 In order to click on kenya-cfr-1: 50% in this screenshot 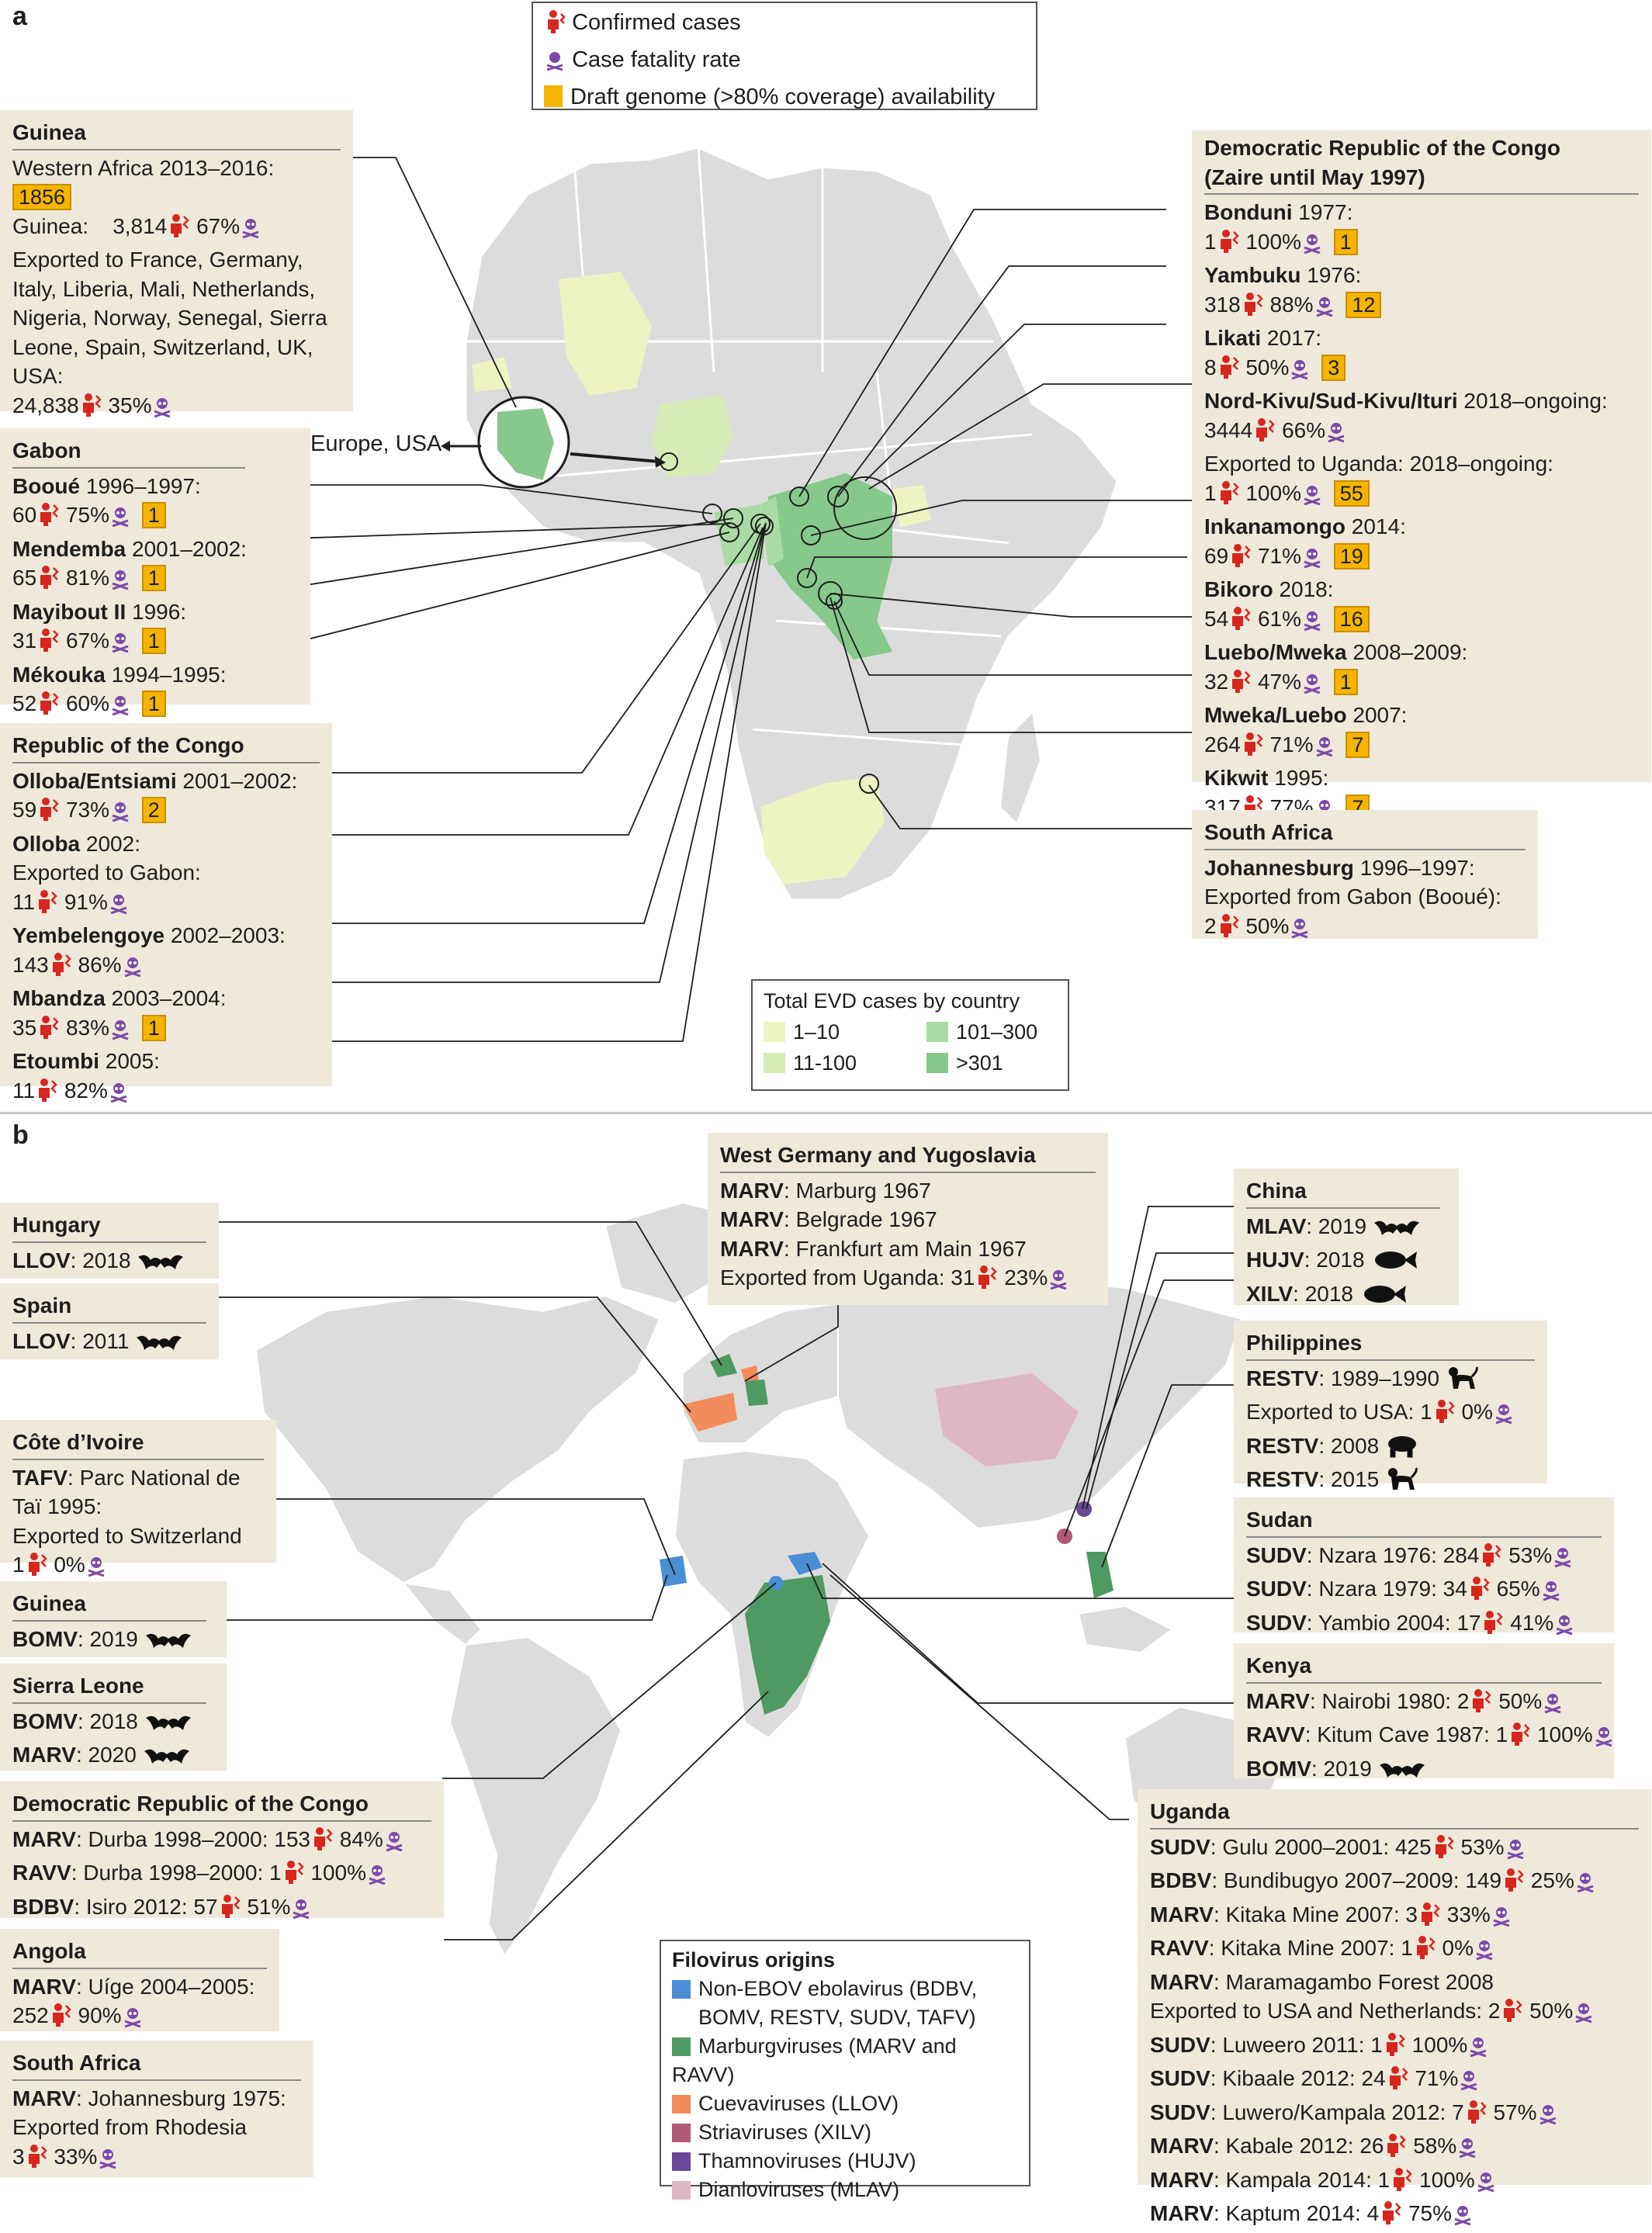, I will do `click(1520, 1700)`.